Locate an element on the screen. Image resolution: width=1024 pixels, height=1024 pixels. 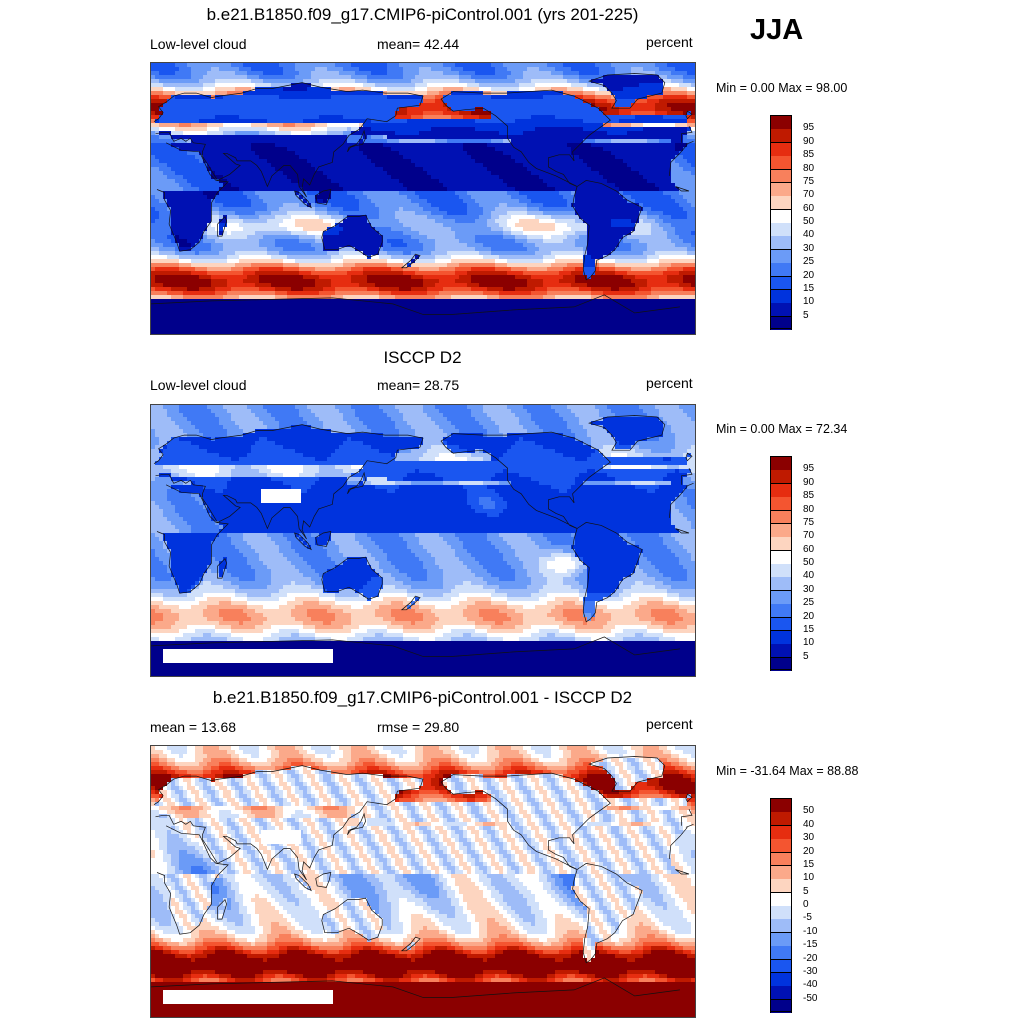
panel-1-map is located at coordinates (423, 198).